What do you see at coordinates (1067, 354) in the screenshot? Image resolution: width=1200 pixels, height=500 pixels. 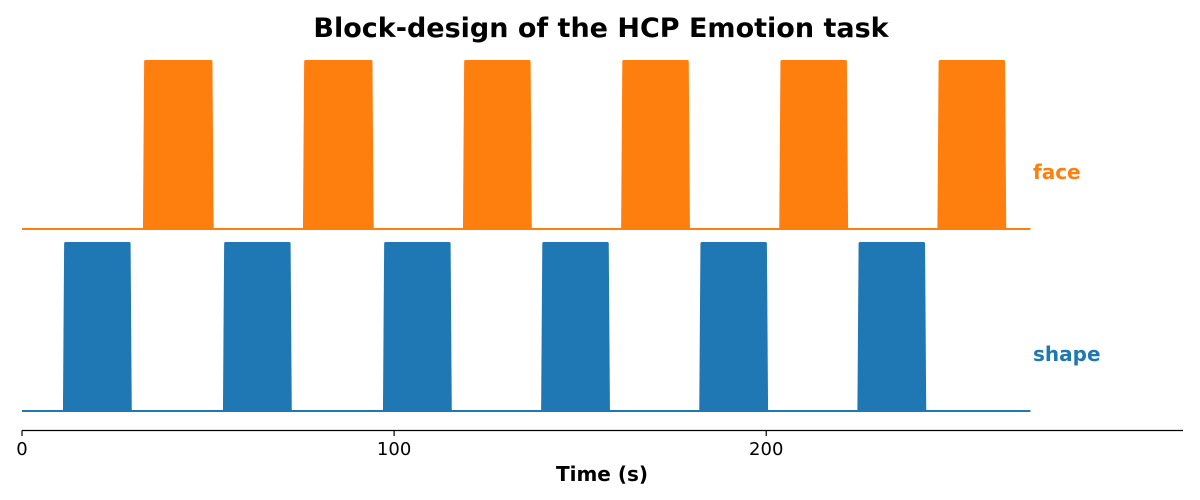 I see `series-label-shape: shape` at bounding box center [1067, 354].